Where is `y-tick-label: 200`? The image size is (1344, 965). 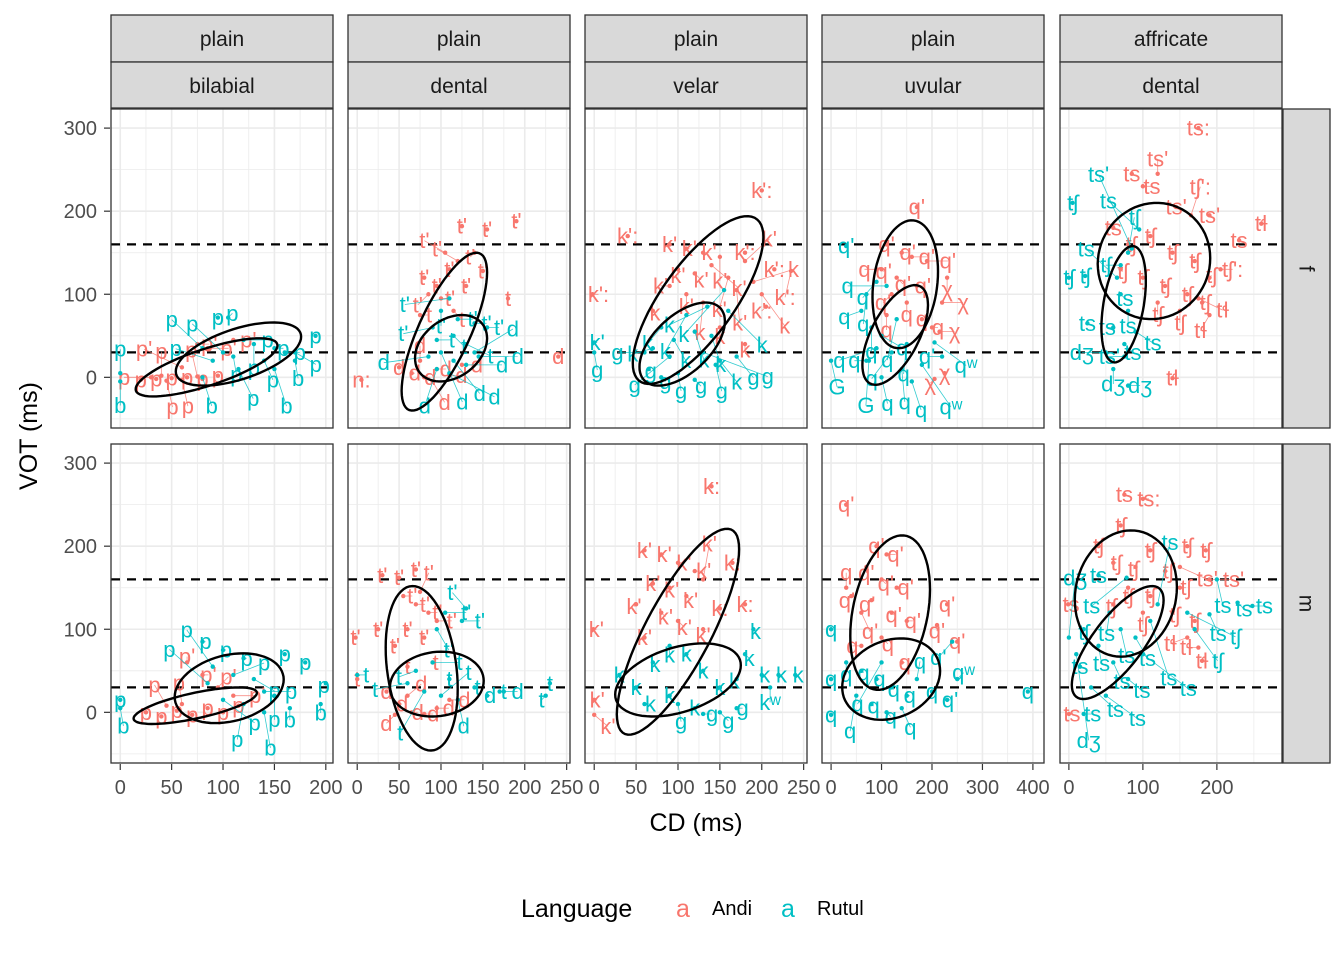 y-tick-label: 200 is located at coordinates (80, 212).